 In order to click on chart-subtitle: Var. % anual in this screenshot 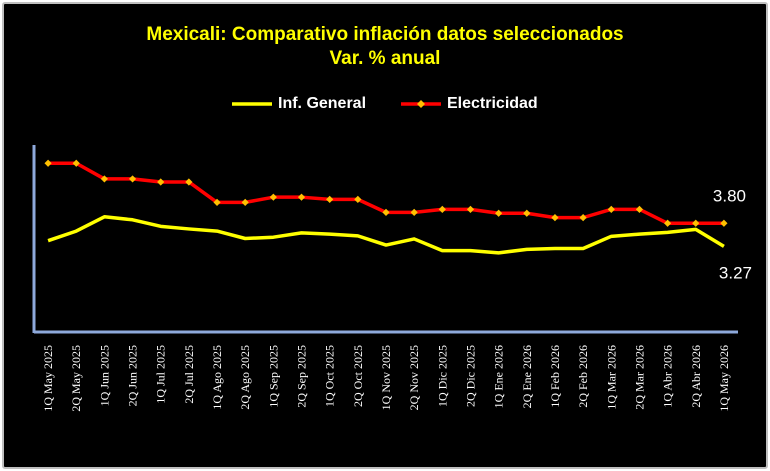, I will do `click(385, 58)`.